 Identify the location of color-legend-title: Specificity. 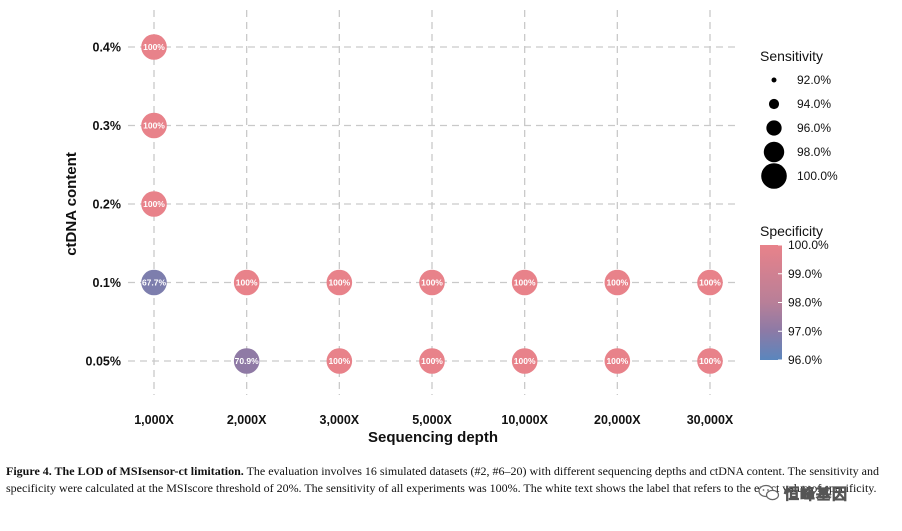
(791, 231).